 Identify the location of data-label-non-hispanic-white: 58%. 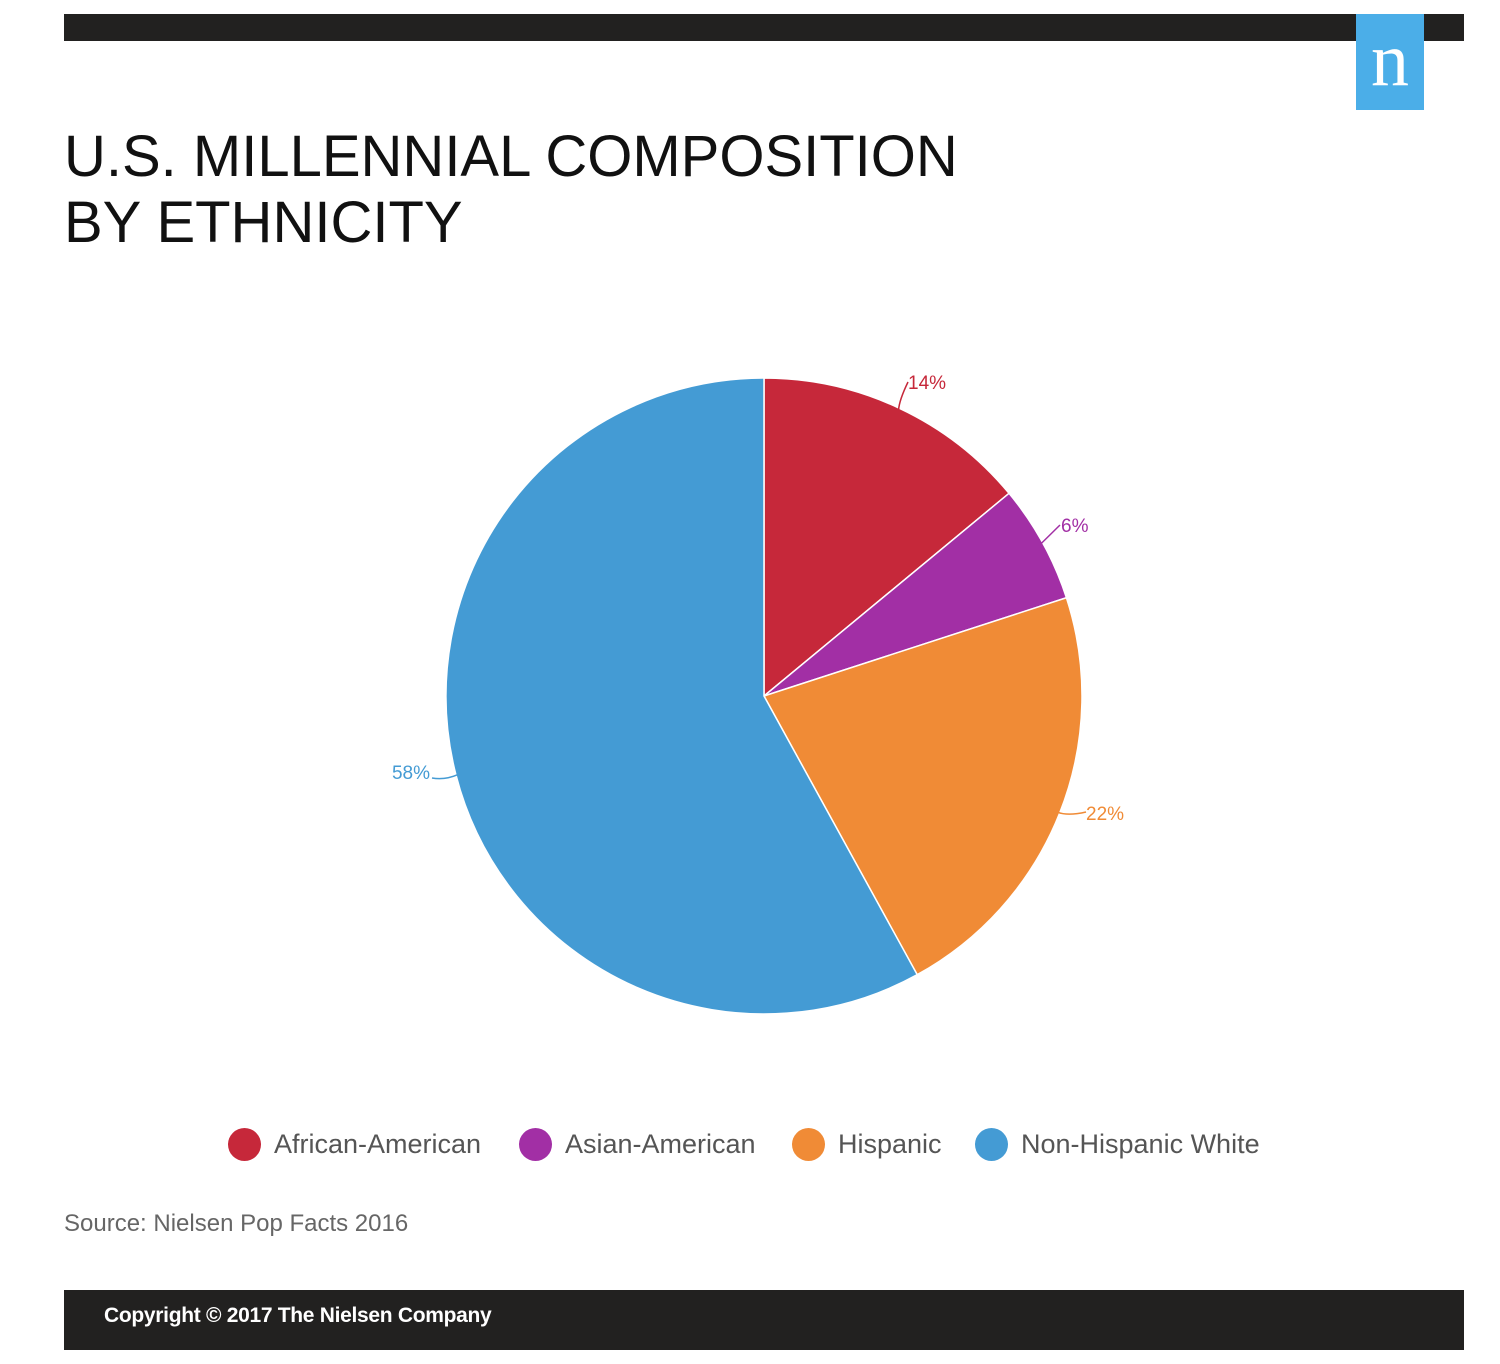
(411, 773).